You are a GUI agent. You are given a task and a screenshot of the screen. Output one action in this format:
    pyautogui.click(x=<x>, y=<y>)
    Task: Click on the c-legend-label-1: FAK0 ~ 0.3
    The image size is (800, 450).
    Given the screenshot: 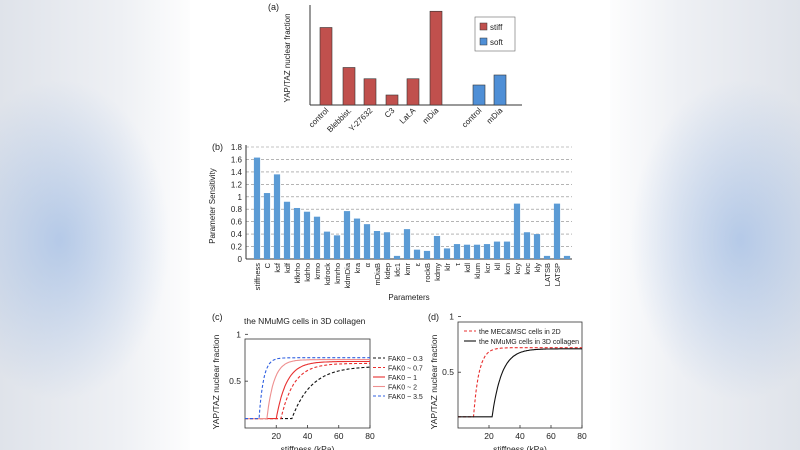 What is the action you would take?
    pyautogui.click(x=405, y=359)
    